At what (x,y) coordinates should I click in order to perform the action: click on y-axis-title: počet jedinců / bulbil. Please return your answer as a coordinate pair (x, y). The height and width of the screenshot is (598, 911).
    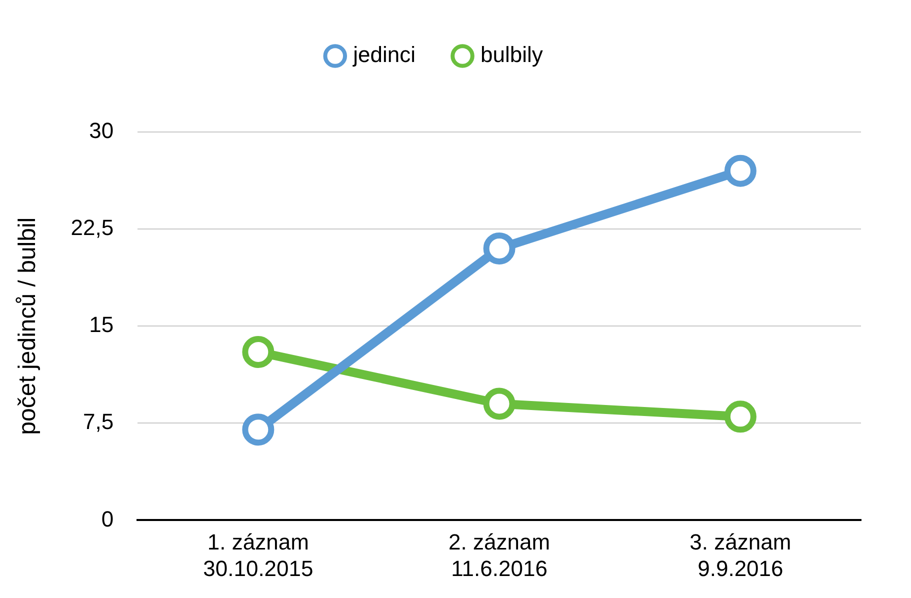
    Looking at the image, I should click on (28, 326).